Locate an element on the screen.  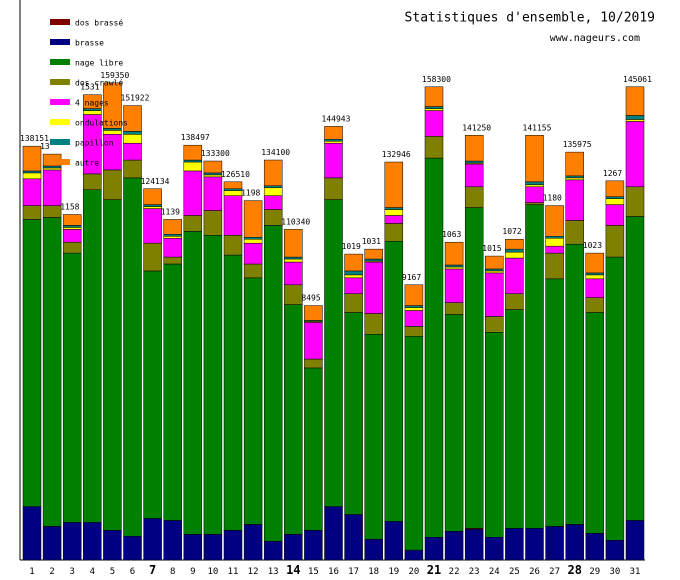
total-label: 151922 is located at coordinates (135, 98).